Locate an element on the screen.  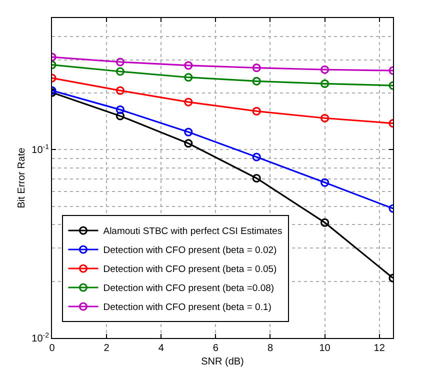
x-tick-label: 8 is located at coordinates (270, 348).